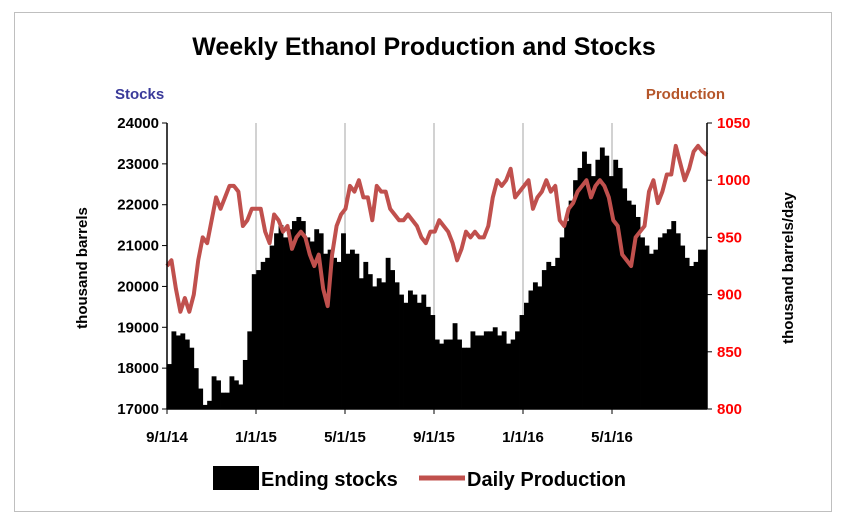  What do you see at coordinates (345, 437) in the screenshot?
I see `x-tick-label: 5/1/15` at bounding box center [345, 437].